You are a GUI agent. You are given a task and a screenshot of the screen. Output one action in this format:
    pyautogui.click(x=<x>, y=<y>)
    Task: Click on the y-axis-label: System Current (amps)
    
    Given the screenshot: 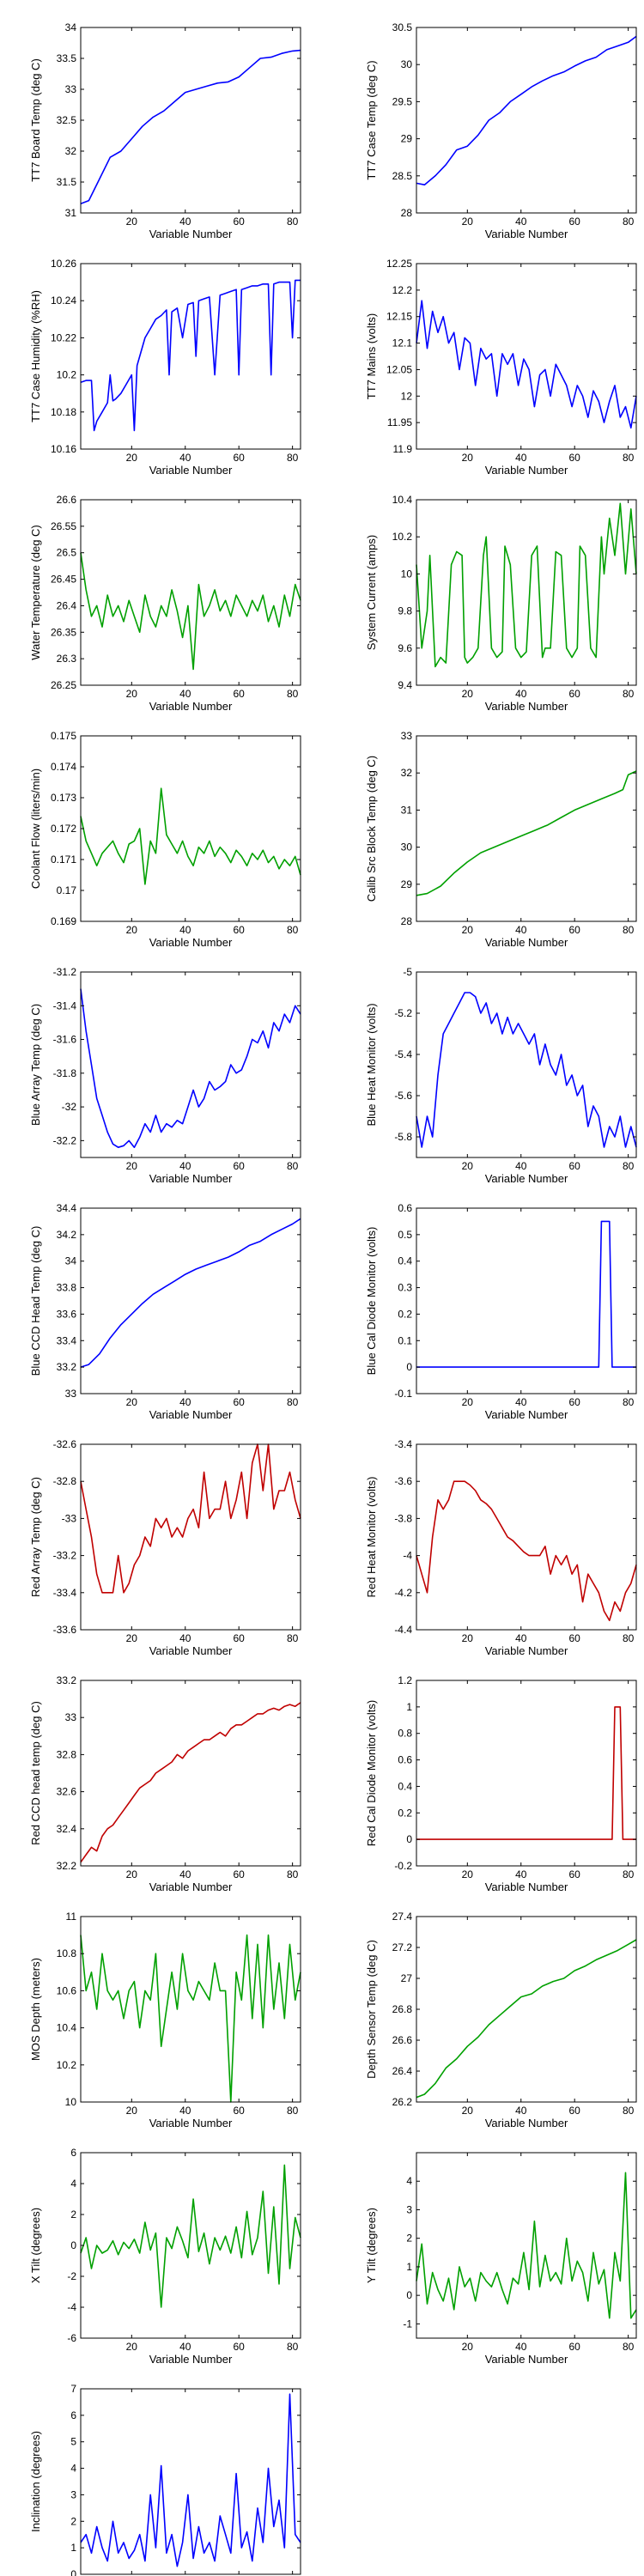 What is the action you would take?
    pyautogui.click(x=371, y=592)
    